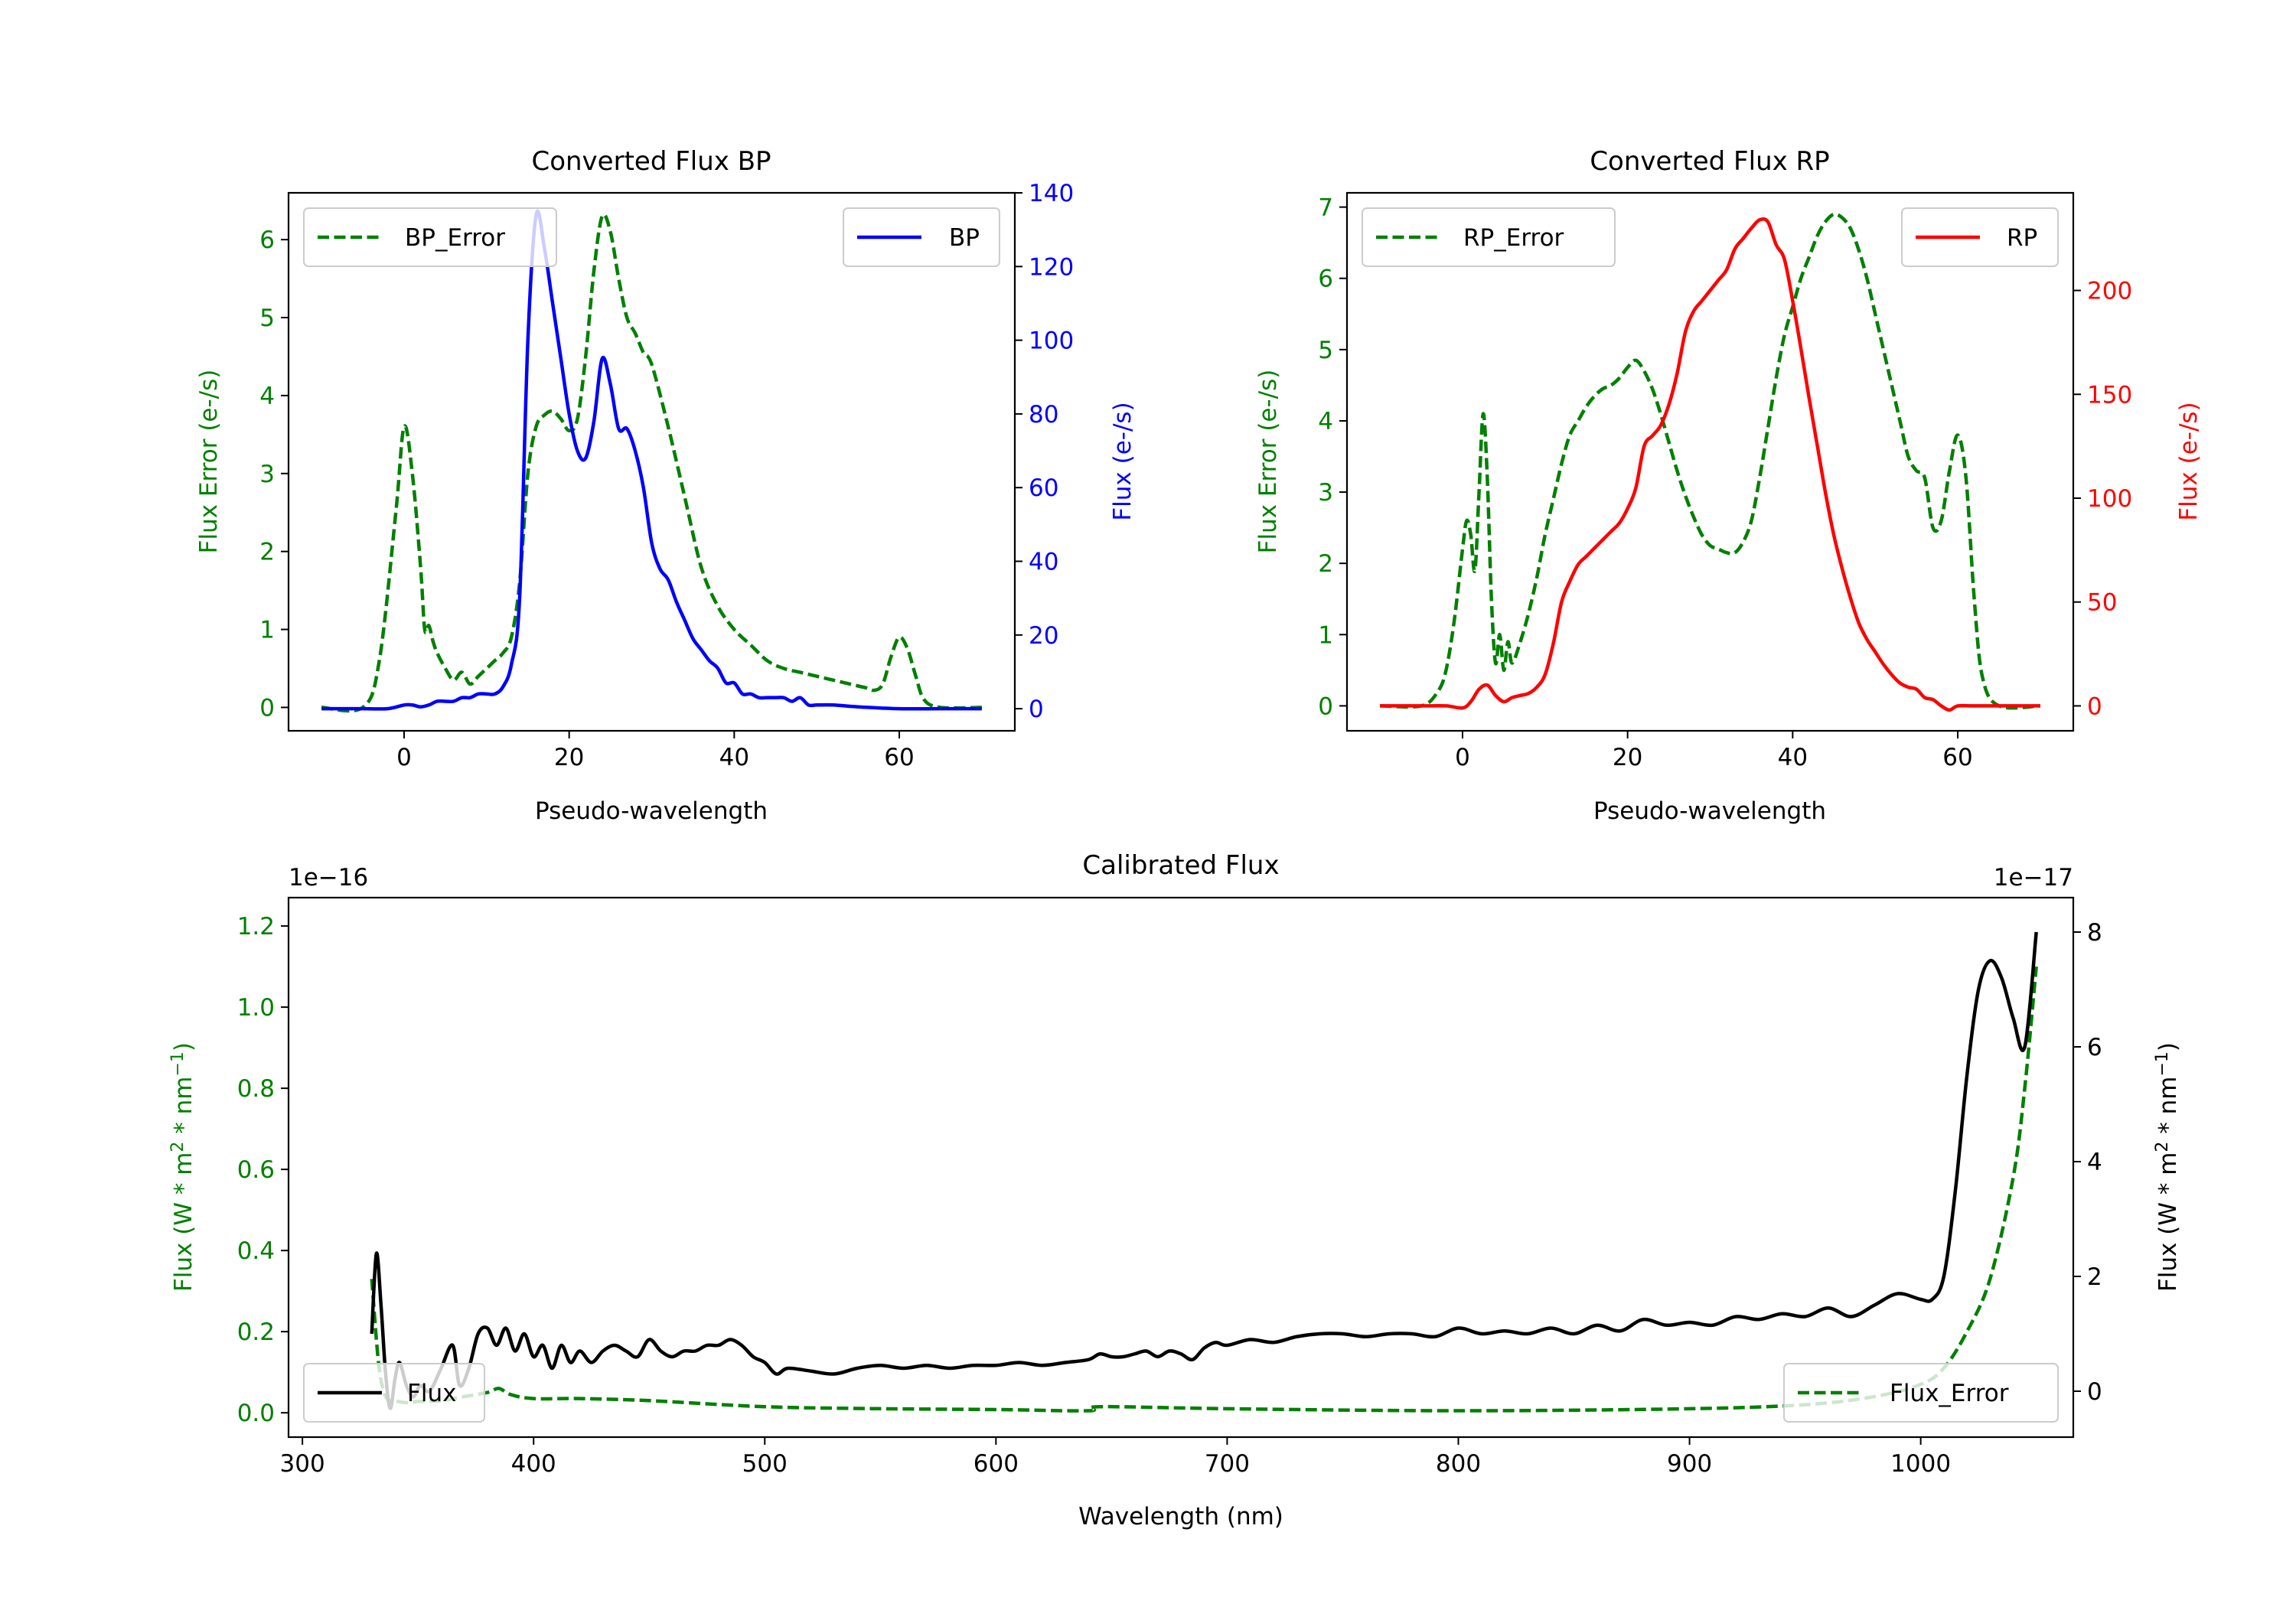 The width and height of the screenshot is (2296, 1607). I want to click on cal-right-tick-label: 4, so click(2094, 1162).